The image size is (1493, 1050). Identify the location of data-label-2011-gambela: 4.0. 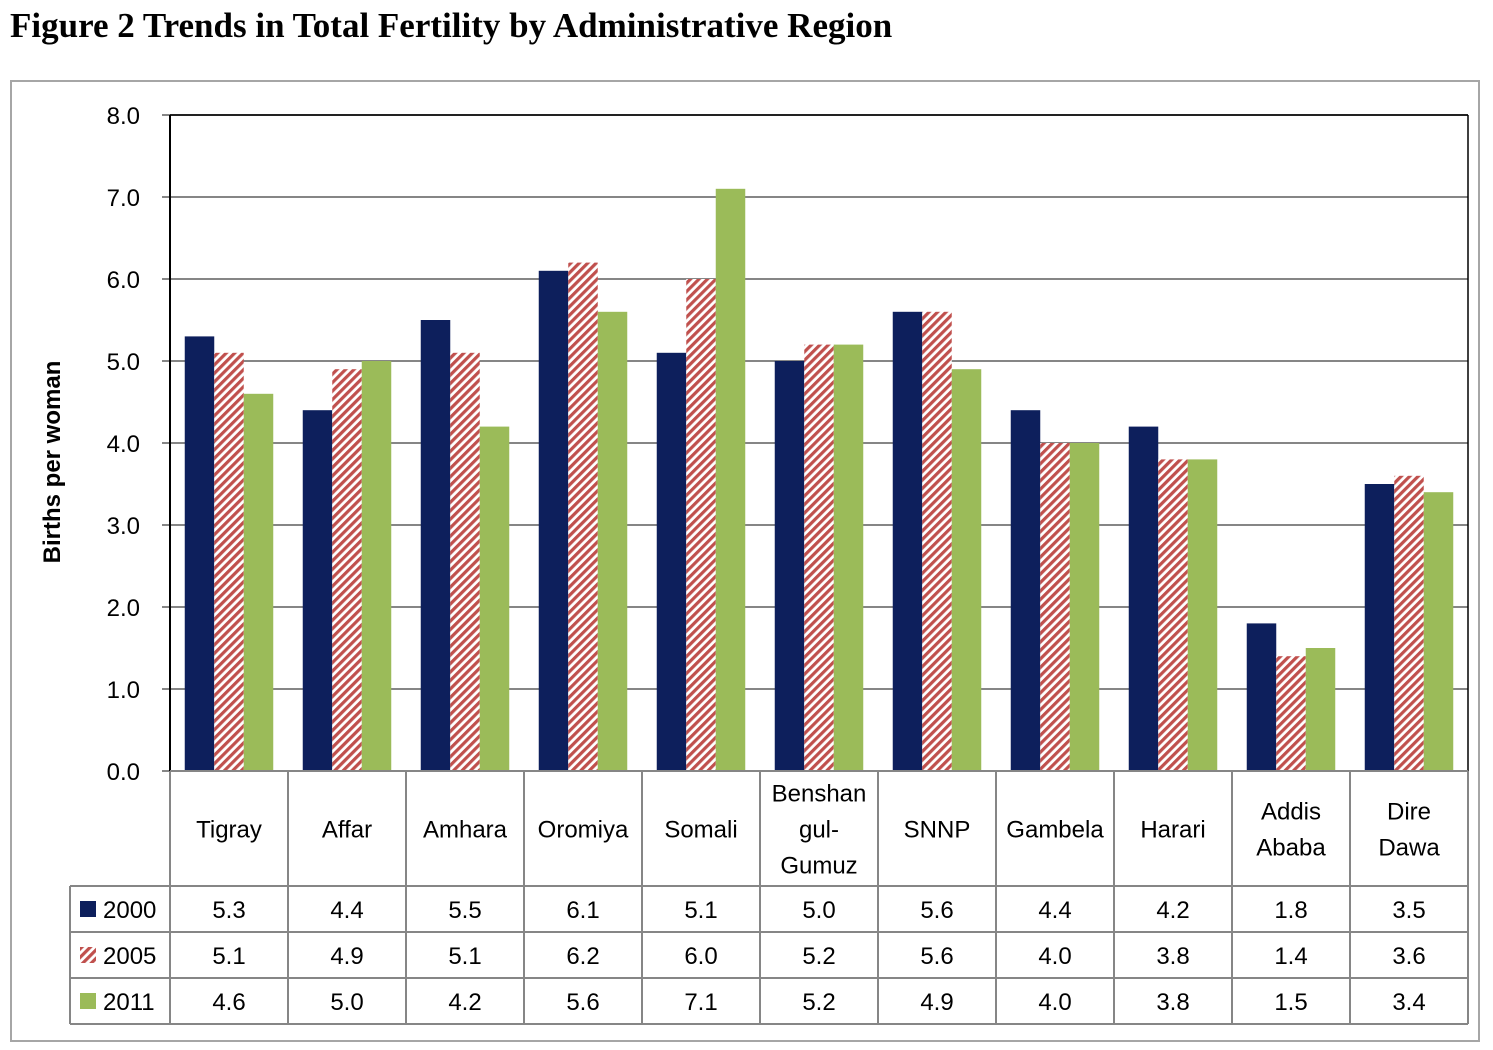
(1054, 1002).